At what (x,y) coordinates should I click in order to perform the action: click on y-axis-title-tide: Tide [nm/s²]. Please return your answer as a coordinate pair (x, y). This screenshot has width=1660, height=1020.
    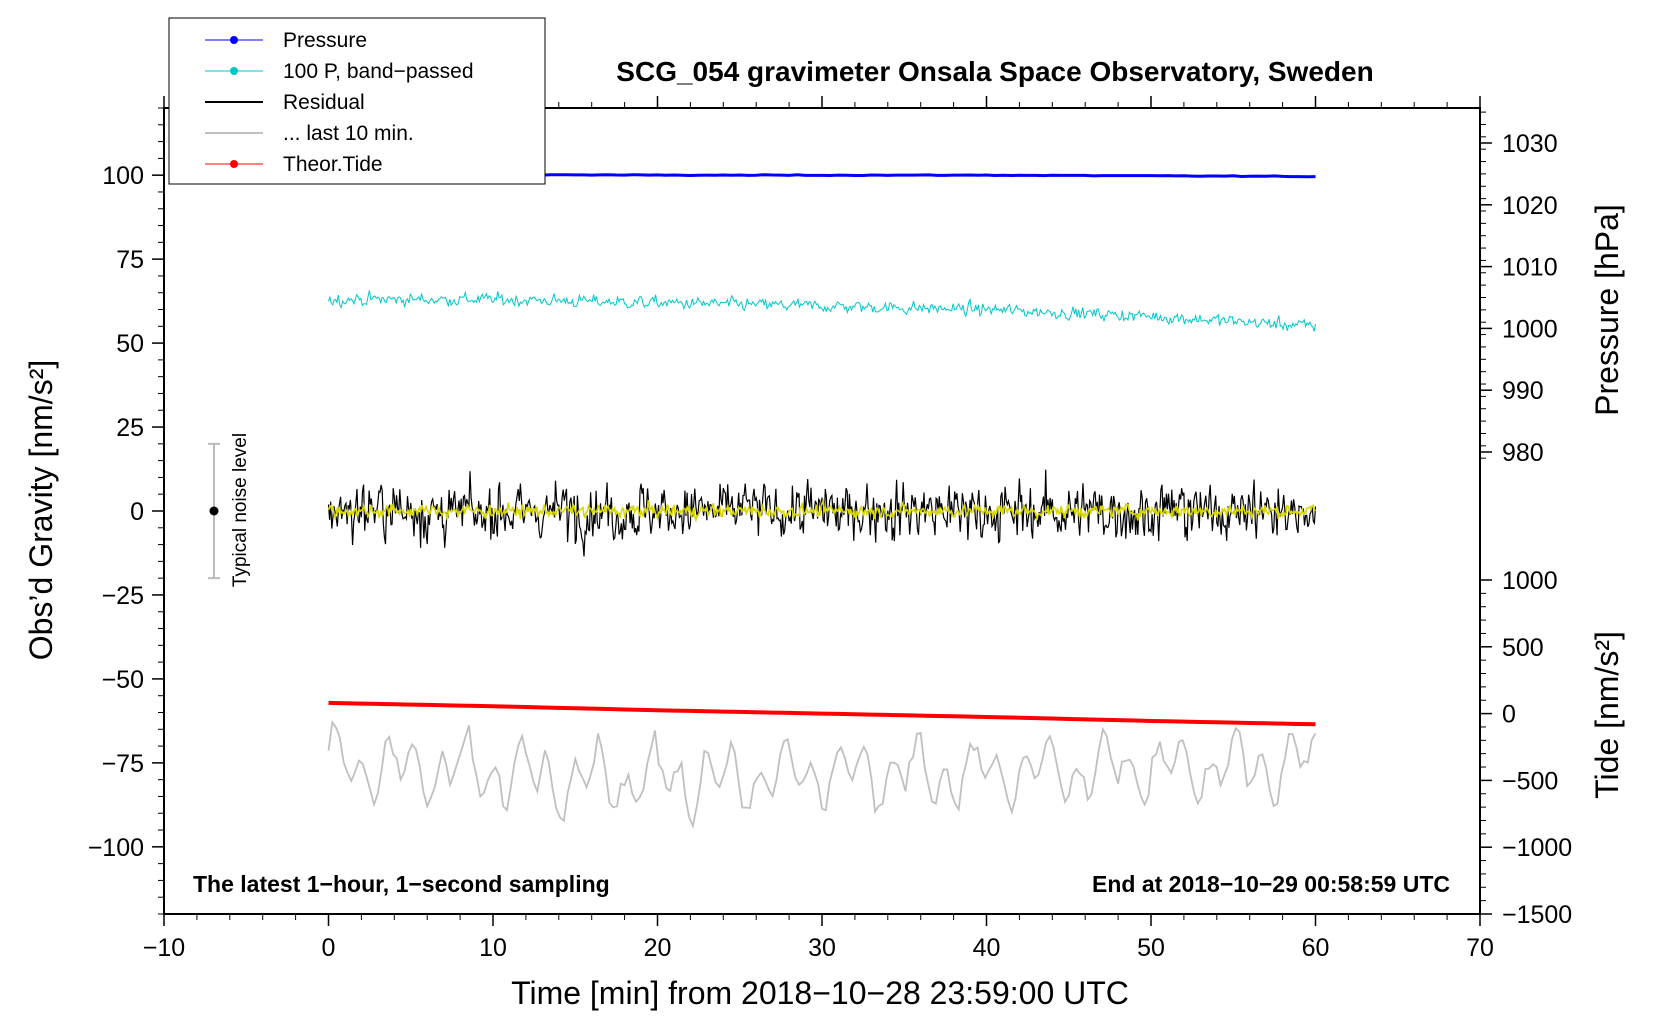
    Looking at the image, I should click on (1607, 715).